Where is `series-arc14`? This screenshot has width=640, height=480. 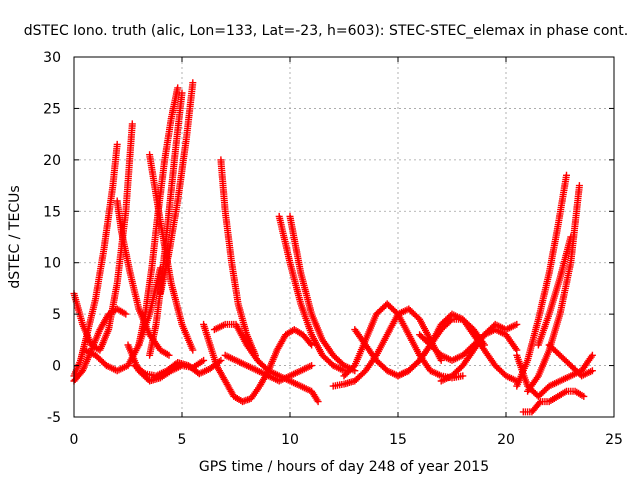
series-arc14 is located at coordinates (258, 363).